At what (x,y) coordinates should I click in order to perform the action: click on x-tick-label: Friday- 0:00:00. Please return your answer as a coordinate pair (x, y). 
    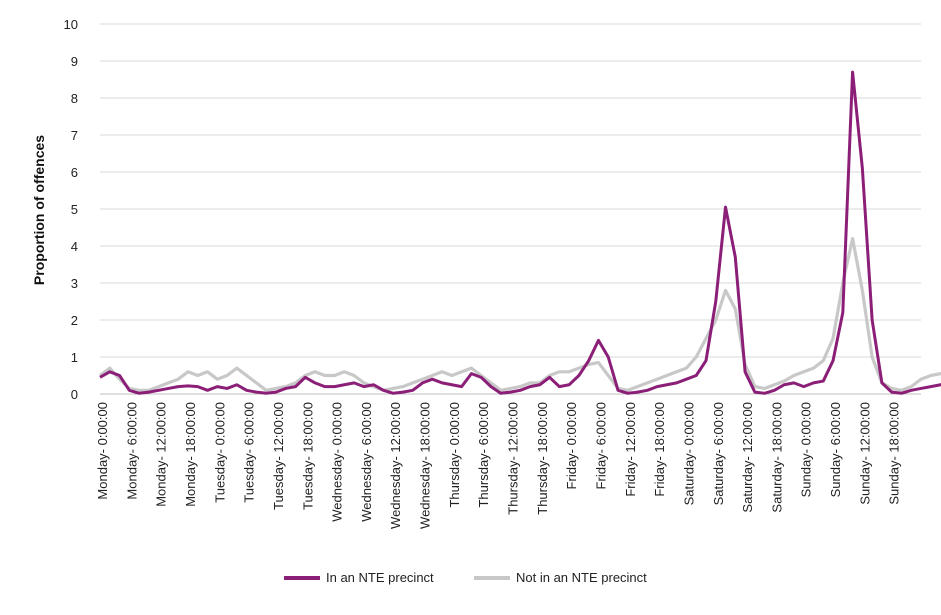
    Looking at the image, I should click on (571, 445).